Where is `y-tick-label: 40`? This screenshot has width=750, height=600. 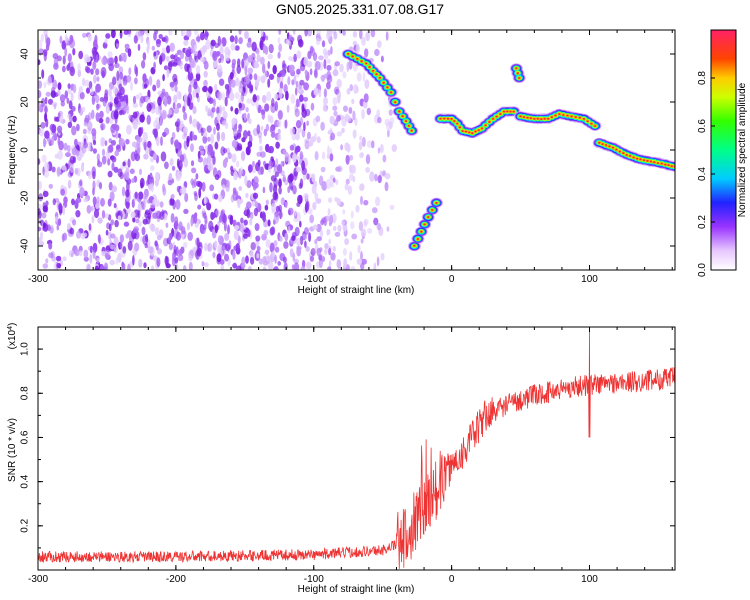
y-tick-label: 40 is located at coordinates (25, 54).